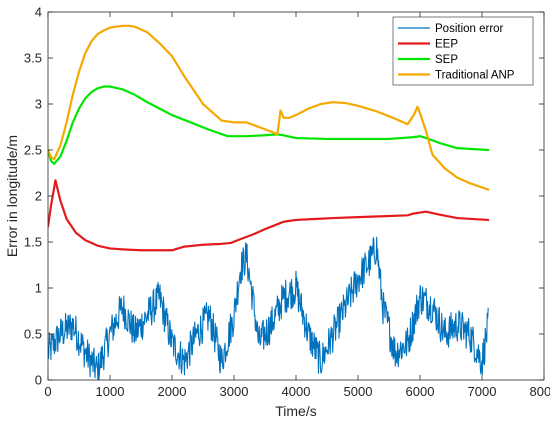 Image resolution: width=550 pixels, height=424 pixels. I want to click on legend-label: Traditional ANP, so click(475, 76).